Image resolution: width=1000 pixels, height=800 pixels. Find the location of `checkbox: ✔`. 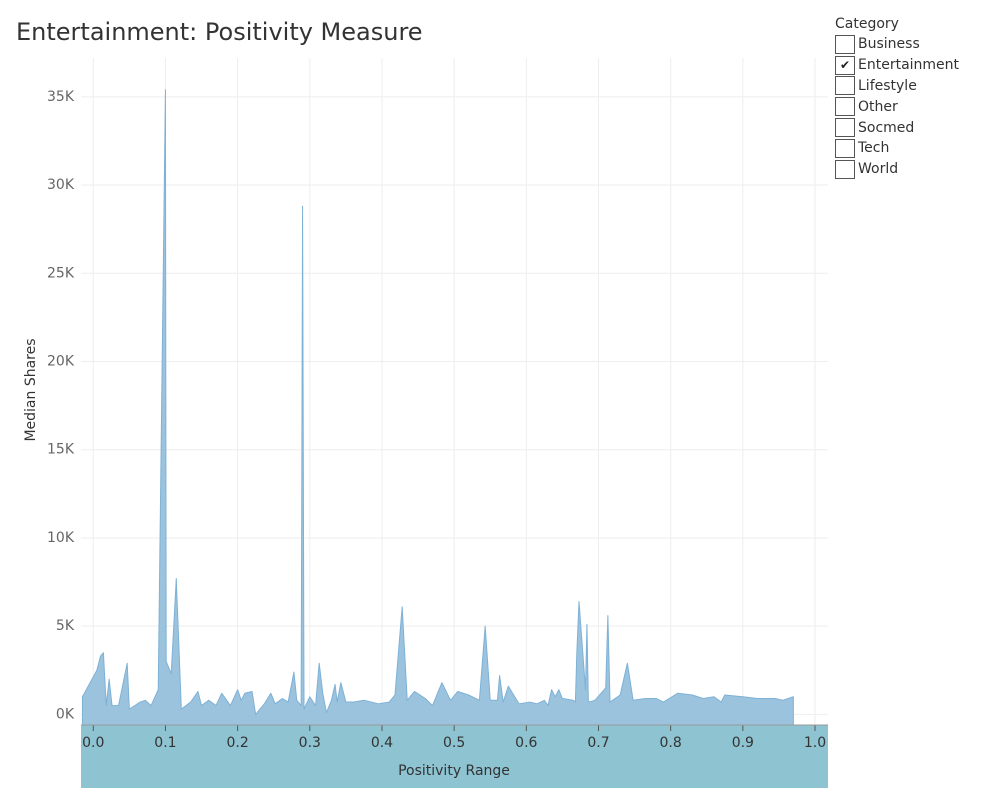

checkbox: ✔ is located at coordinates (845, 65).